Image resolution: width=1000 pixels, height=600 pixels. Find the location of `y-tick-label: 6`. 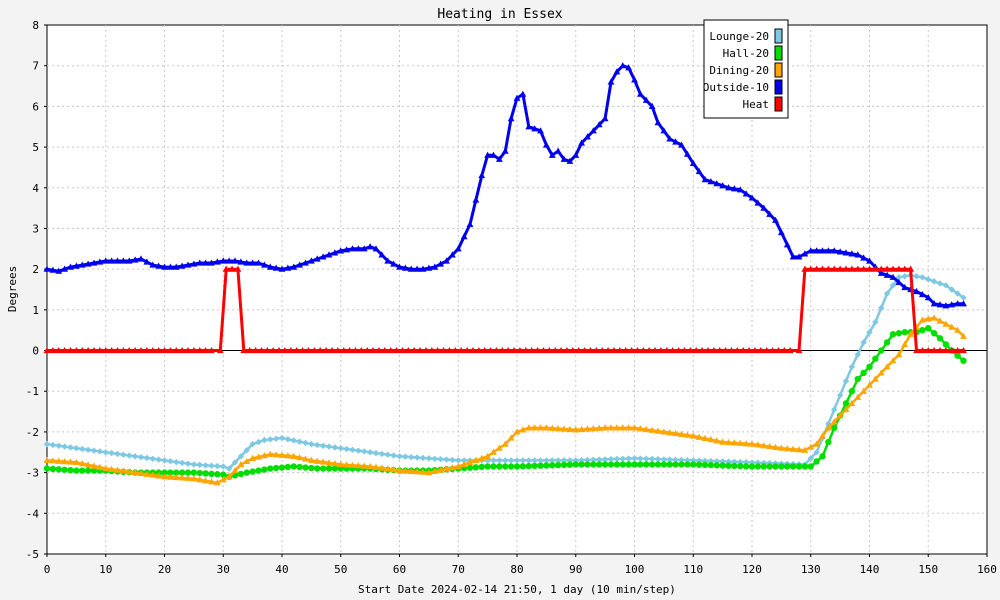

y-tick-label: 6 is located at coordinates (35, 106).